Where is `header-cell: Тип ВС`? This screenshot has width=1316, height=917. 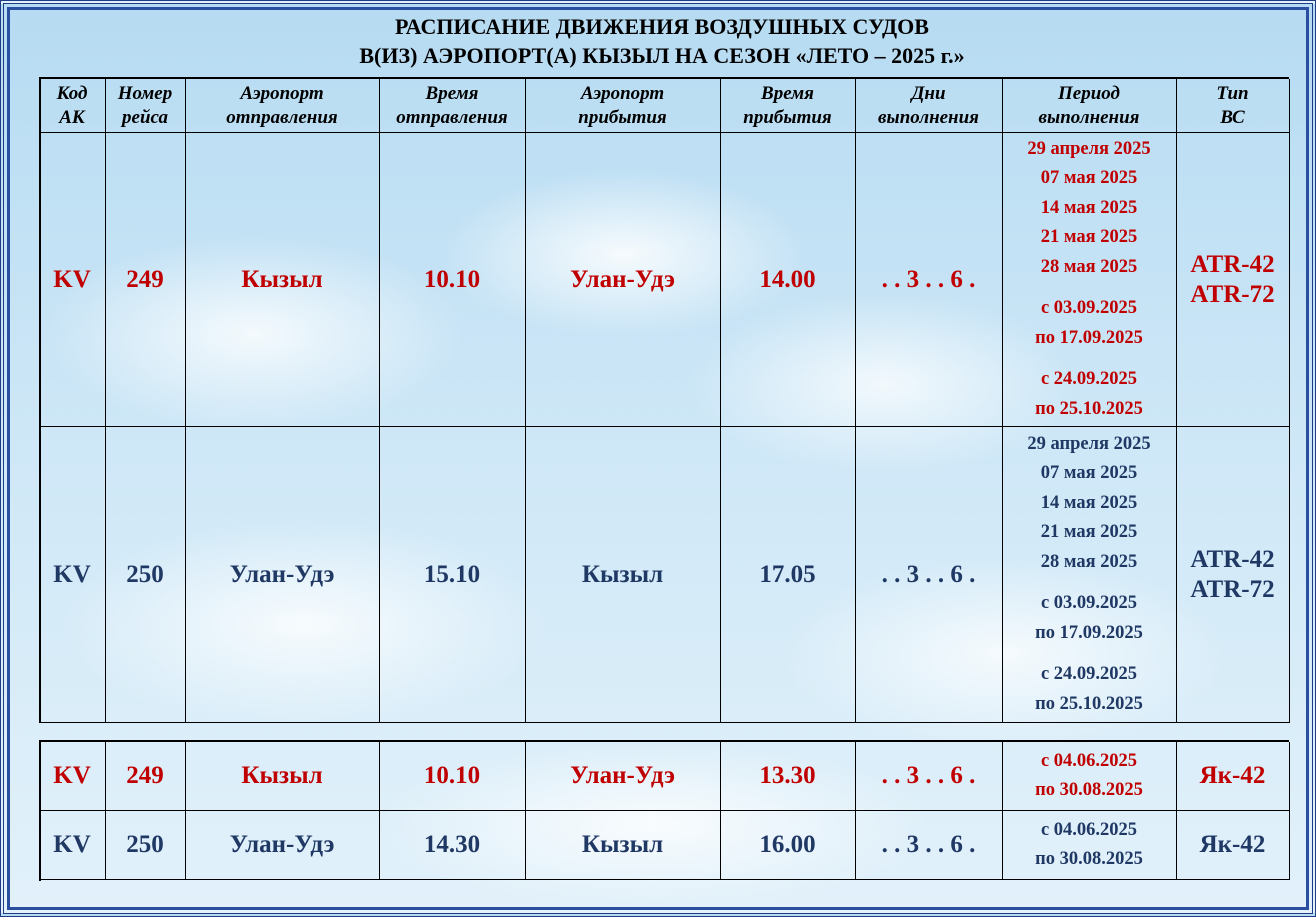 header-cell: Тип ВС is located at coordinates (1233, 106).